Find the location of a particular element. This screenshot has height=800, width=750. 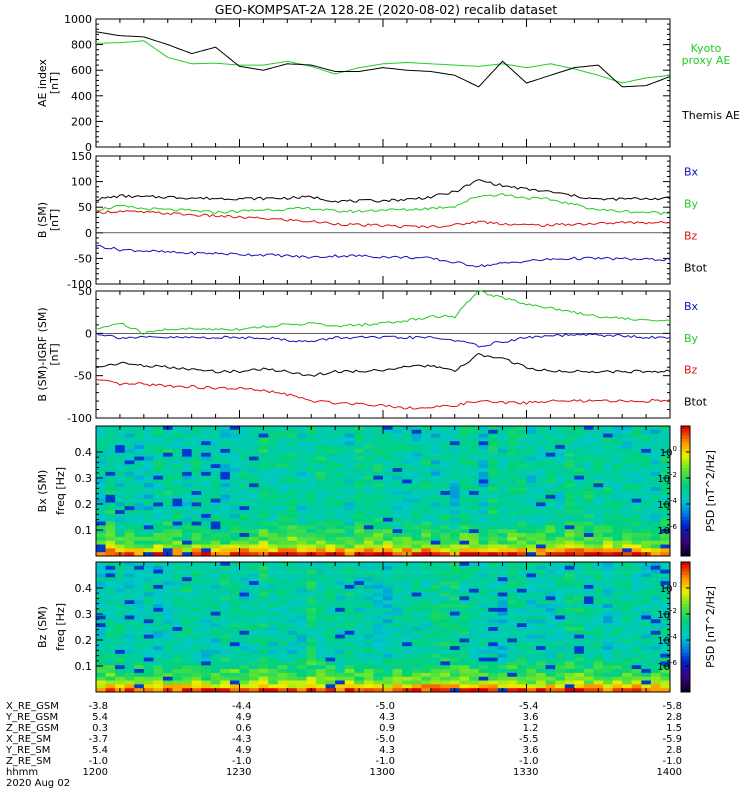

footer-cell: -5.8 is located at coordinates (672, 706).